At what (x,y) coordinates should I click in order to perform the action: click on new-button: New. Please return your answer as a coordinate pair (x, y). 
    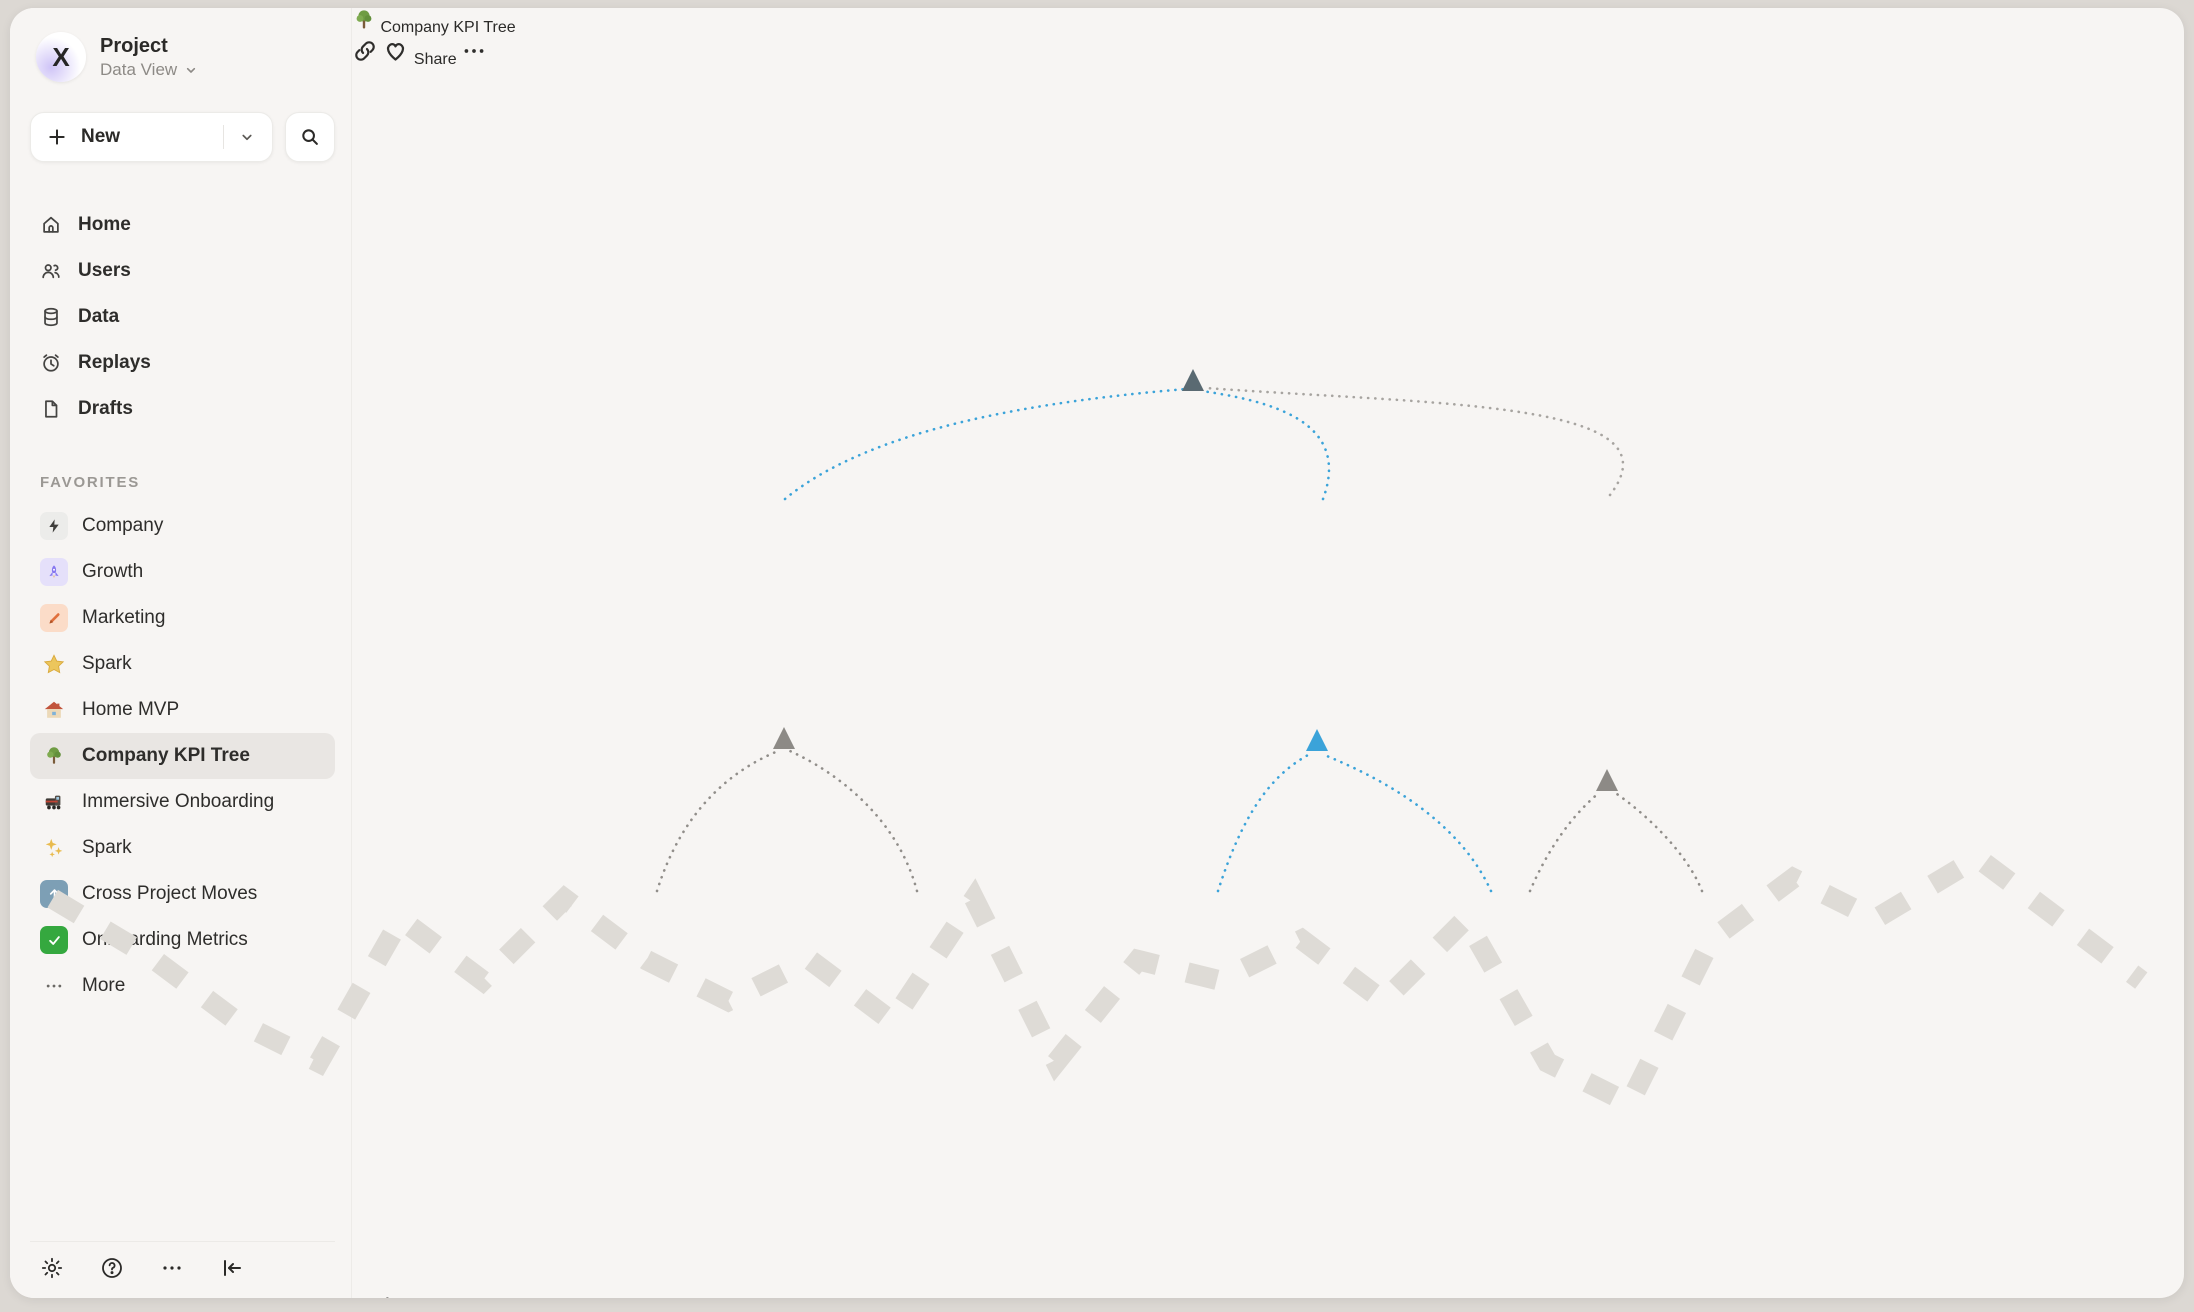
    Looking at the image, I should click on (151, 137).